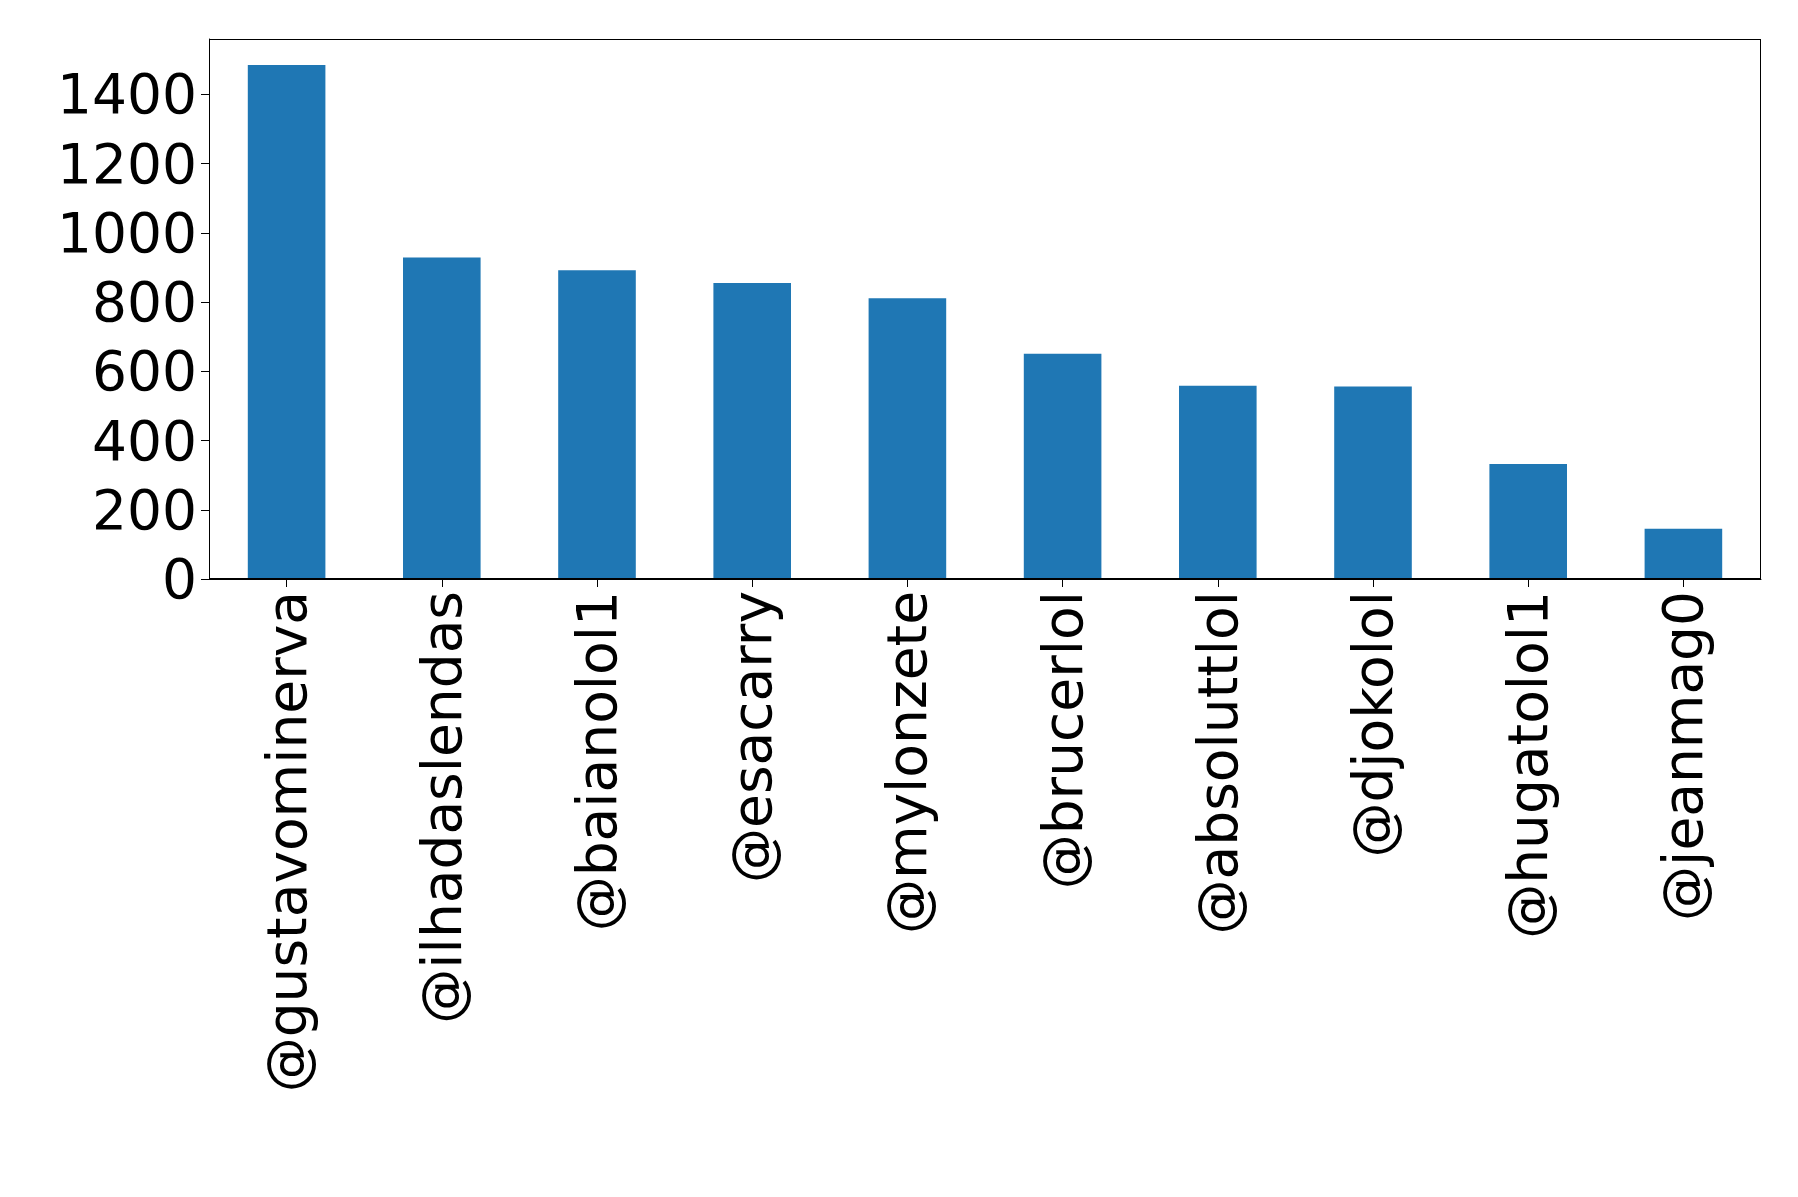 This screenshot has height=1197, width=1798. I want to click on y-tick-label: 200, so click(144, 509).